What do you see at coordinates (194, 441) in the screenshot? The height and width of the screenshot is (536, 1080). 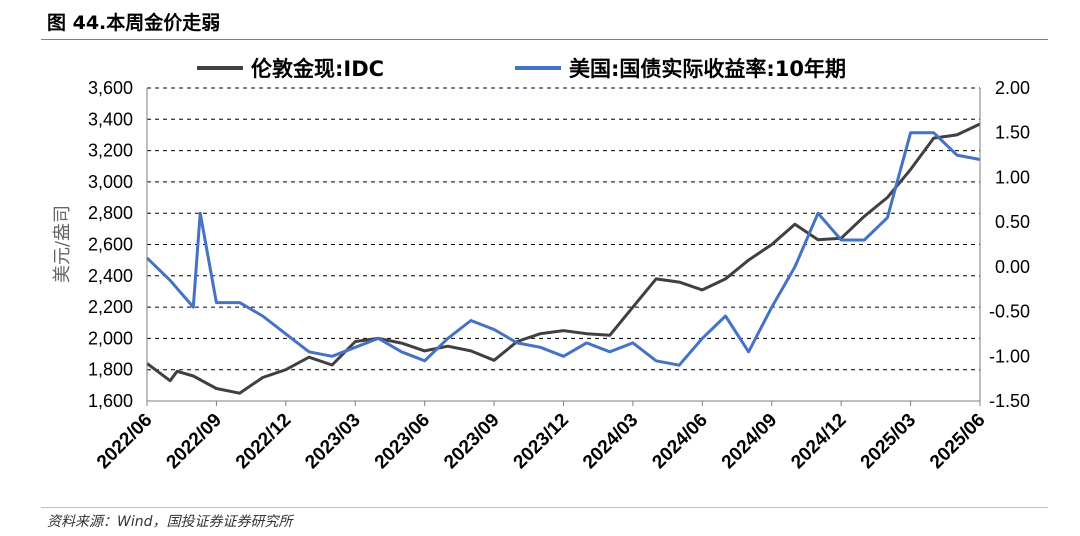 I see `x-tick-label: 2022/09` at bounding box center [194, 441].